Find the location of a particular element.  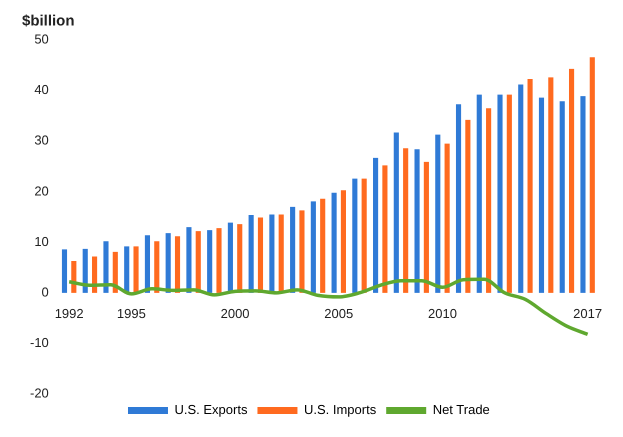

x-tick-label: 1995 is located at coordinates (131, 314).